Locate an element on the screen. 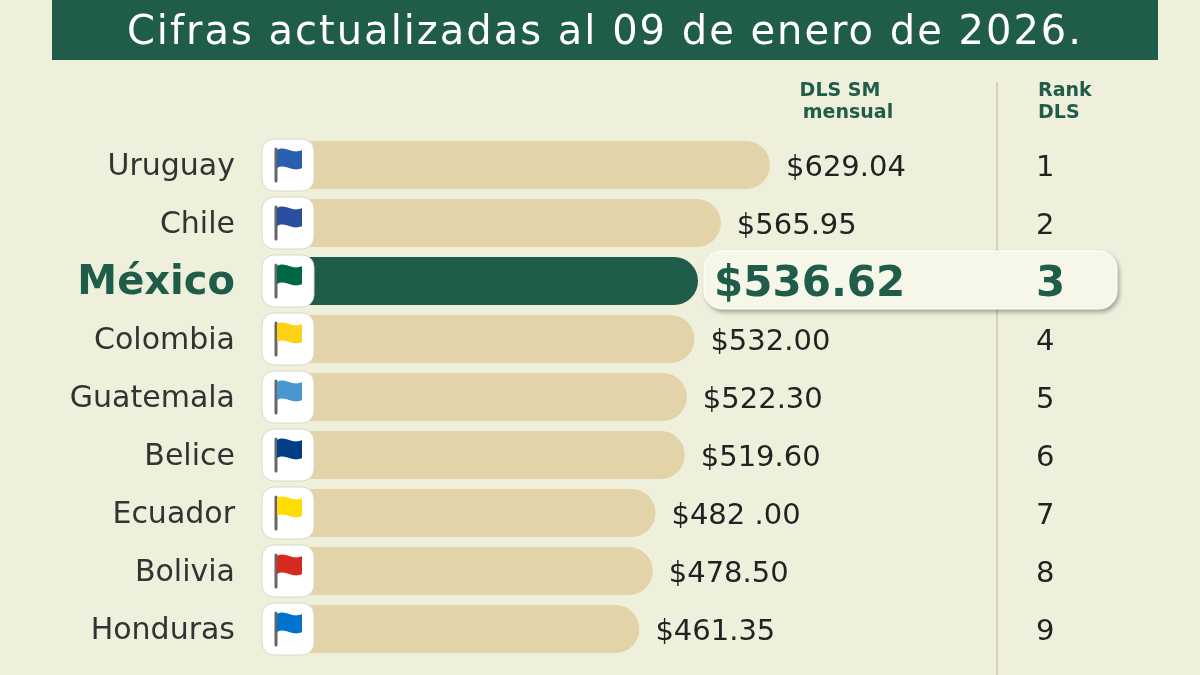  data-label: $519.60 is located at coordinates (760, 456).